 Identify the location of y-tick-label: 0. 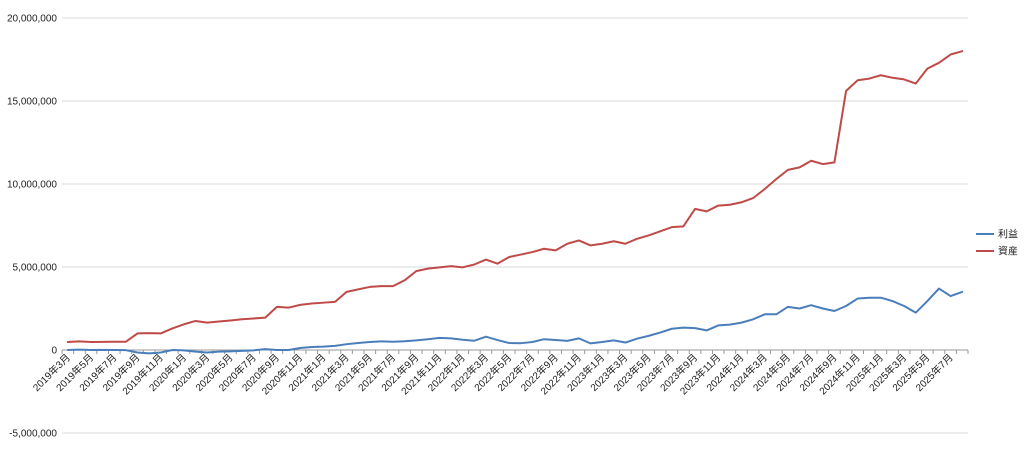
(54, 351).